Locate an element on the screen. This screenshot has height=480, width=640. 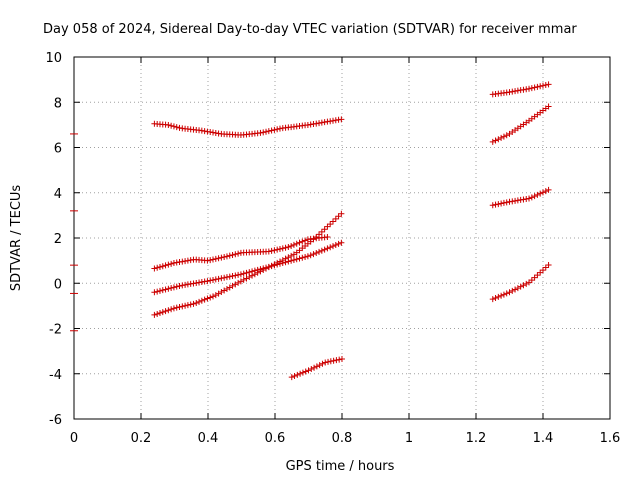
series-track-i is located at coordinates (520, 282).